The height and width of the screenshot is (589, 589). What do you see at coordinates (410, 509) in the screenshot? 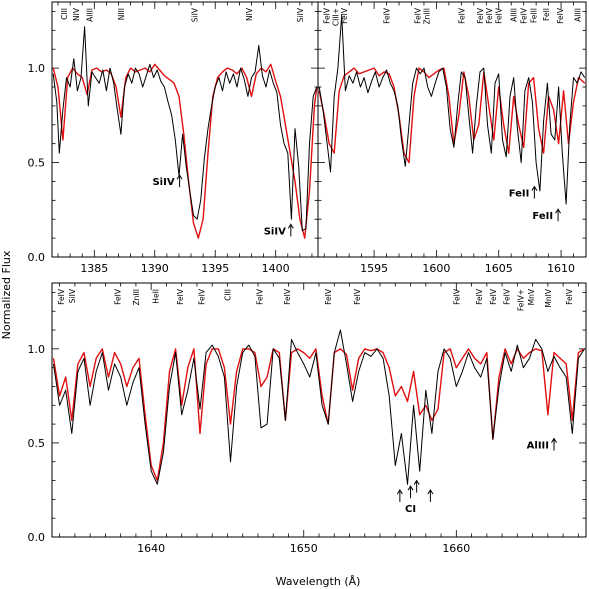
I see `annotation-label: CI` at bounding box center [410, 509].